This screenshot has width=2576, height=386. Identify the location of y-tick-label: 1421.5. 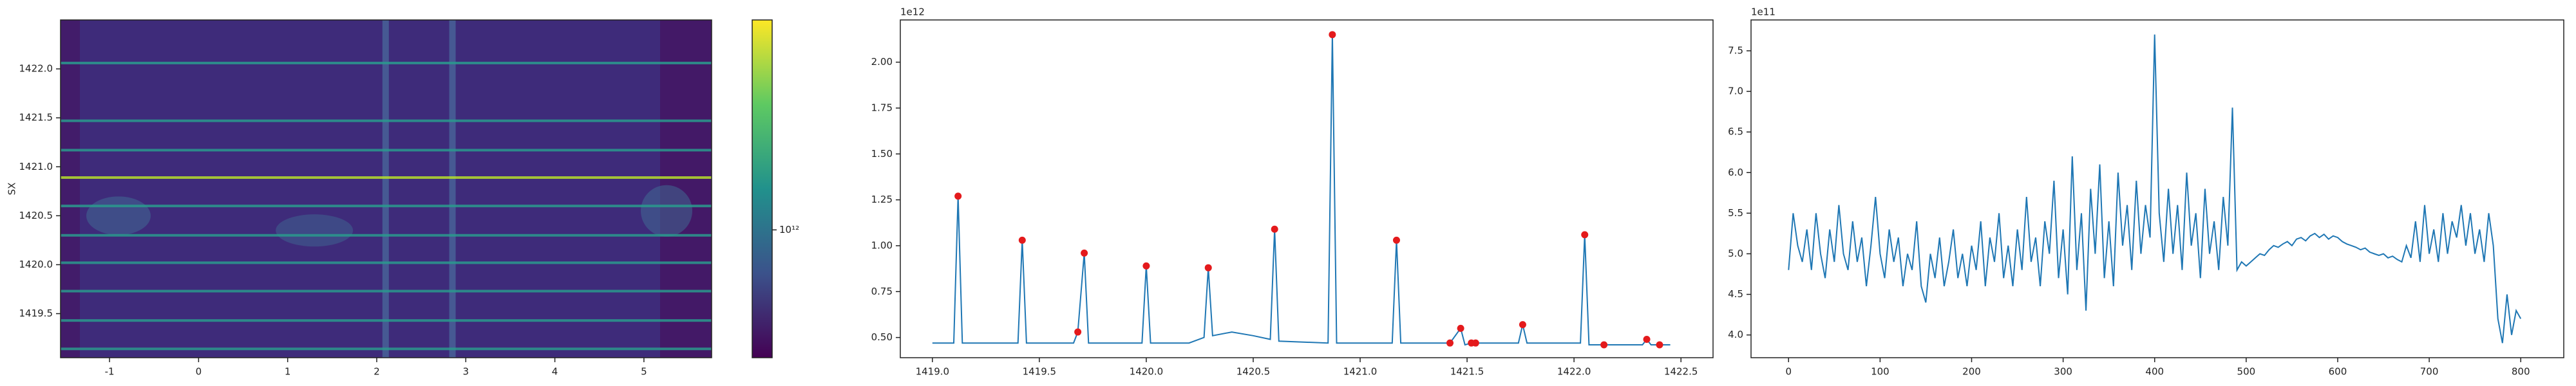
(36, 118).